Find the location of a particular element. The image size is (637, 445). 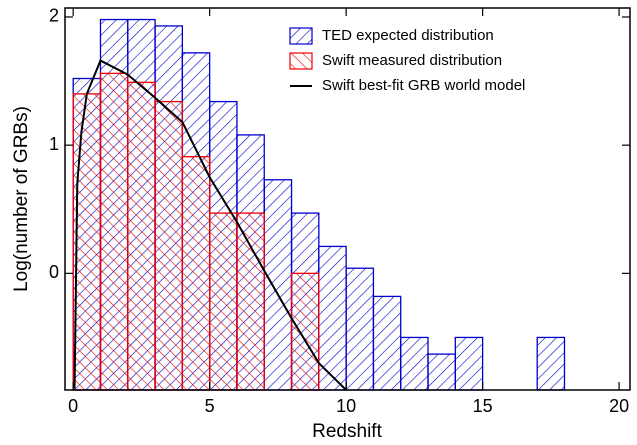

x-axis-label: Redshift is located at coordinates (347, 431).